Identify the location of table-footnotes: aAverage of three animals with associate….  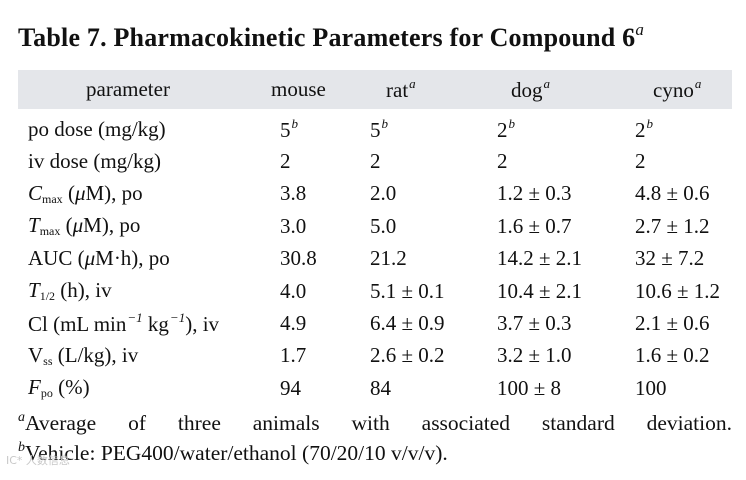
(375, 440).